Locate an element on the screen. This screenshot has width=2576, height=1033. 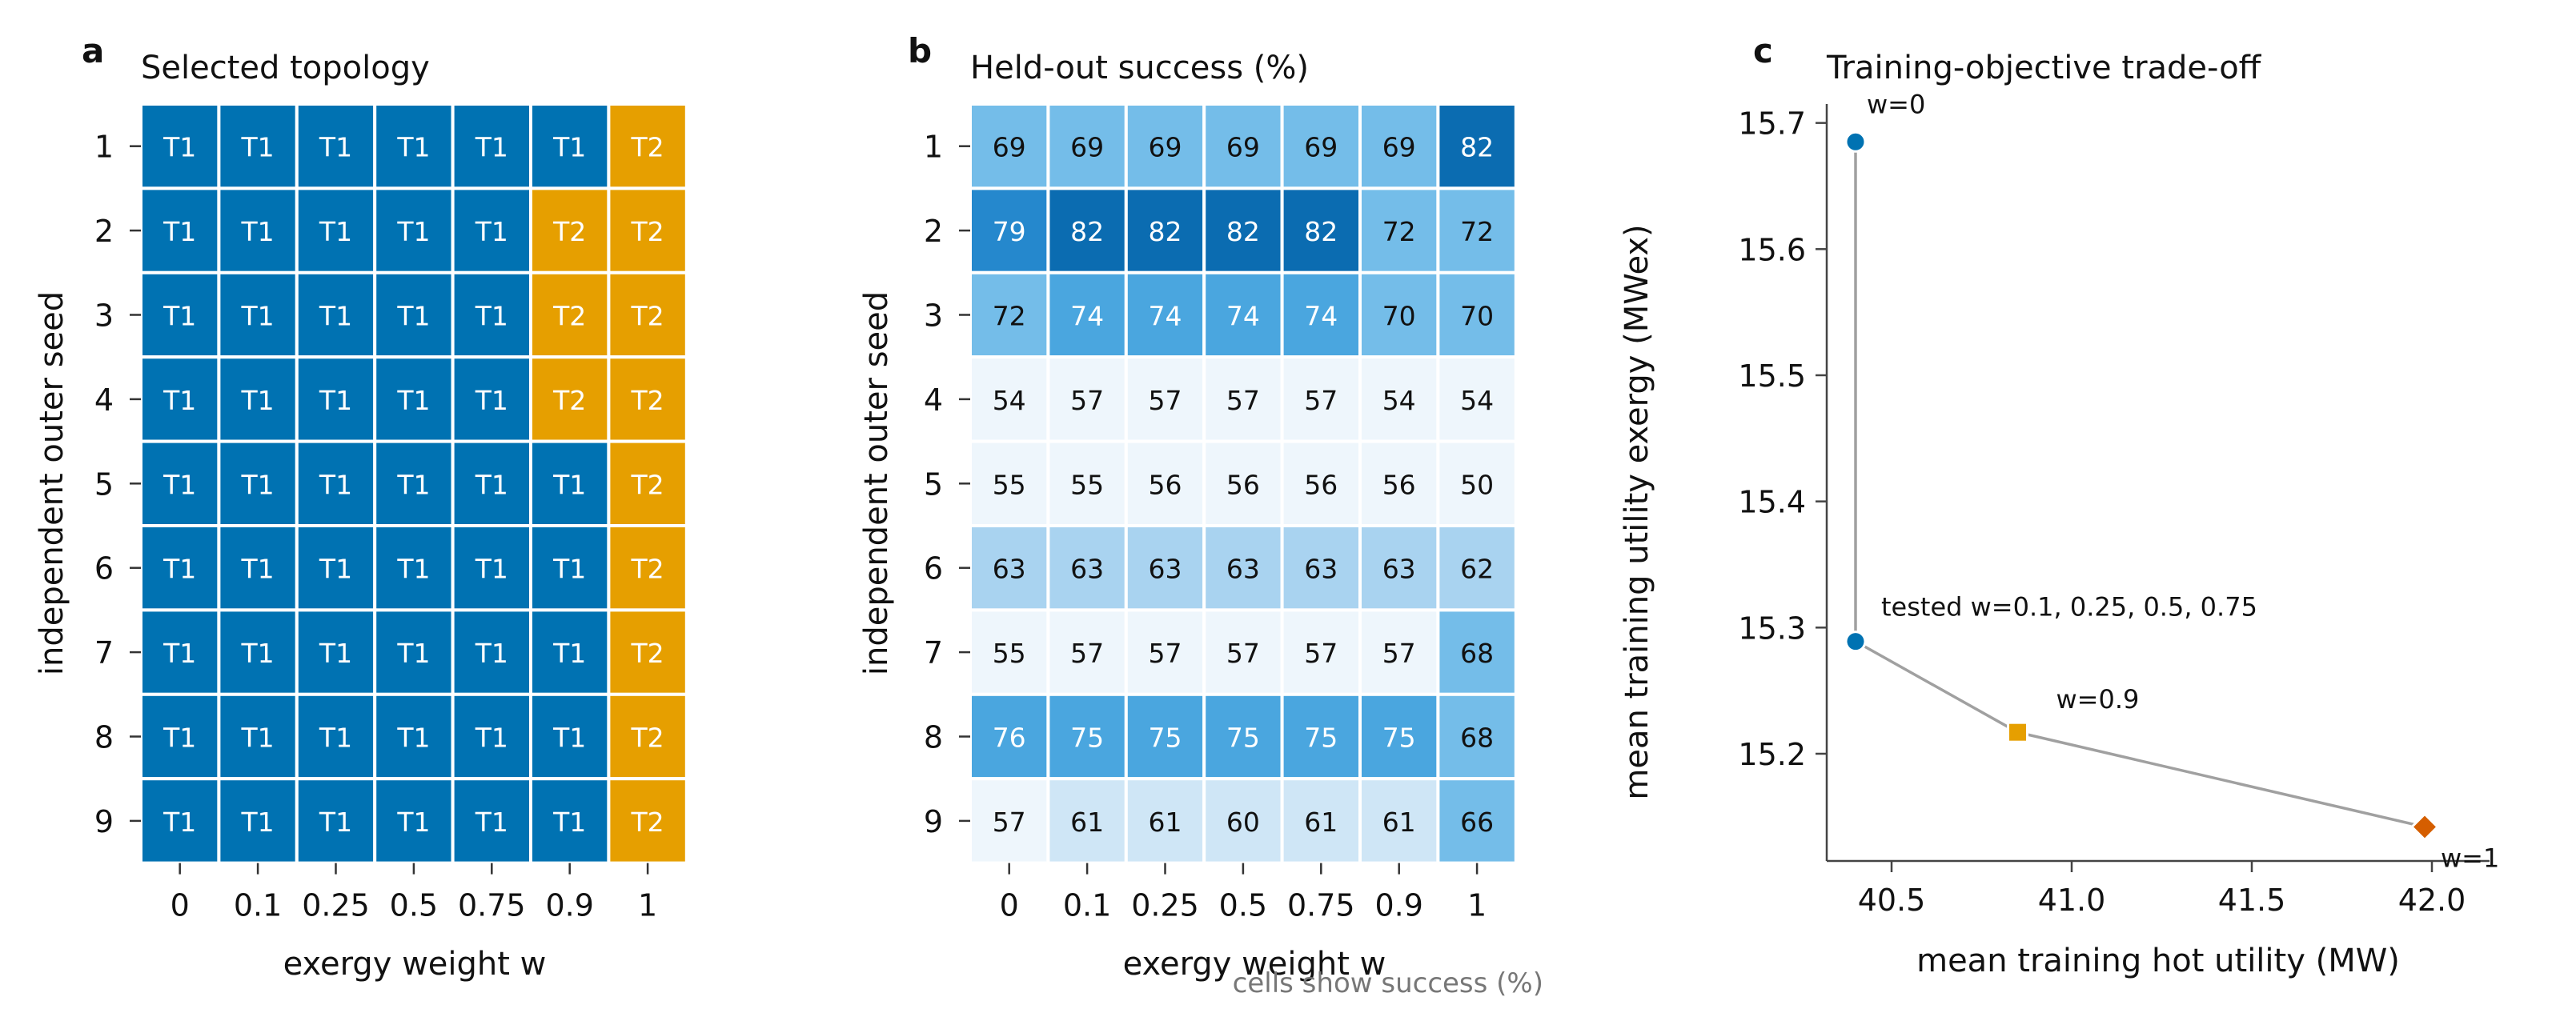
x-tick-label: 1 is located at coordinates (647, 905).